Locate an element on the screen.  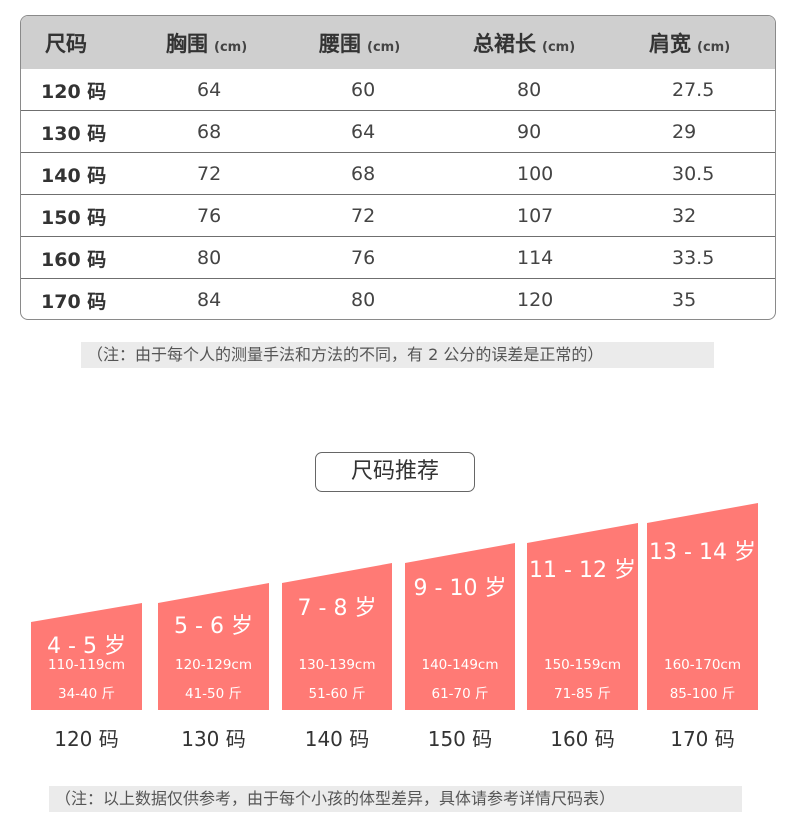
table-header: 尺码 胸围 (cm) 腰围 (cm) 总裙长 (cm) 肩宽 (cm) is located at coordinates (398, 42).